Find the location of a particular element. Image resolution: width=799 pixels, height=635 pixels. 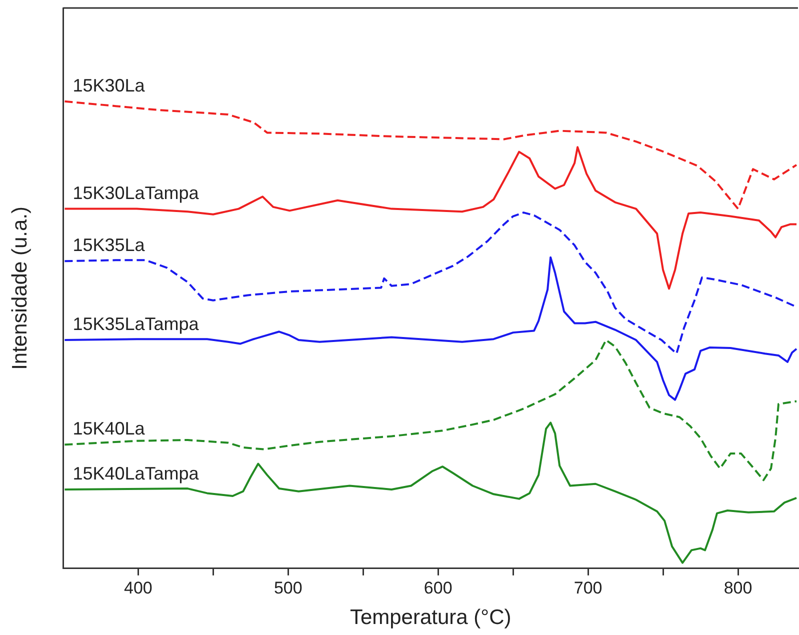

x-axis-title: Temperatura (°C) is located at coordinates (431, 618).